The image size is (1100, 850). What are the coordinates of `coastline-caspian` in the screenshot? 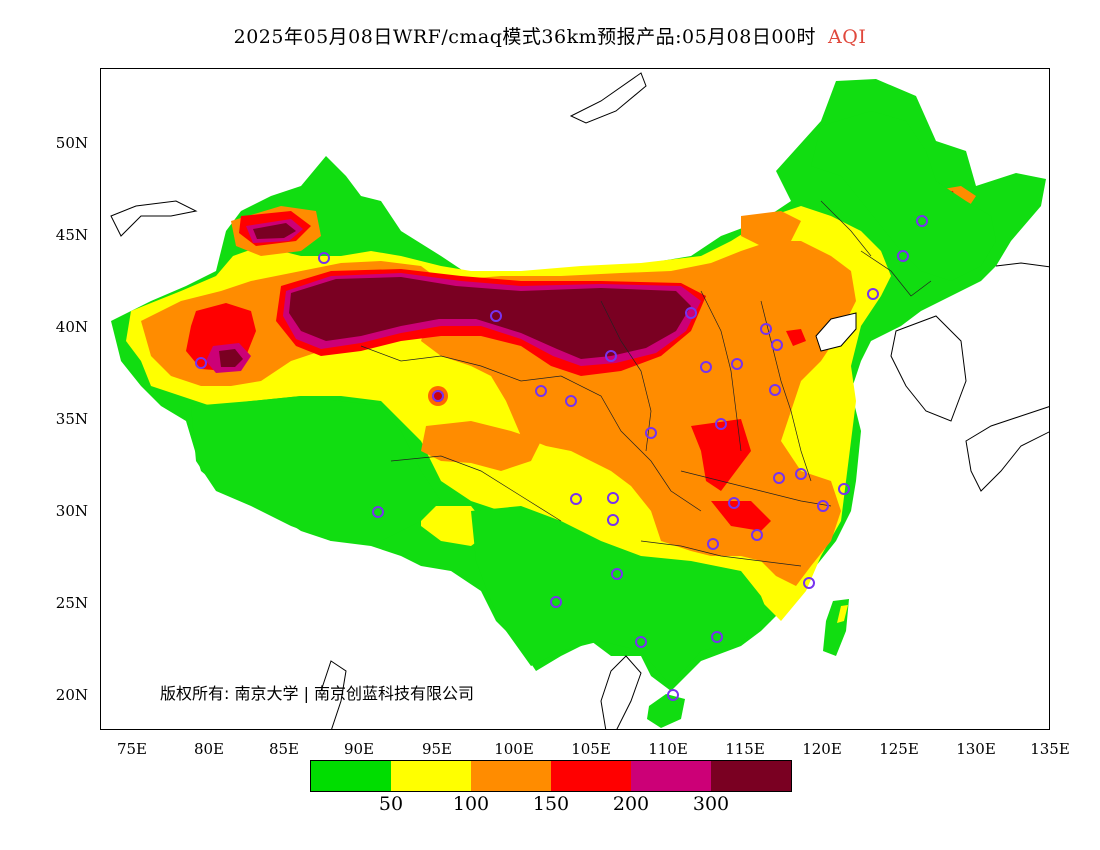 It's located at (154, 218).